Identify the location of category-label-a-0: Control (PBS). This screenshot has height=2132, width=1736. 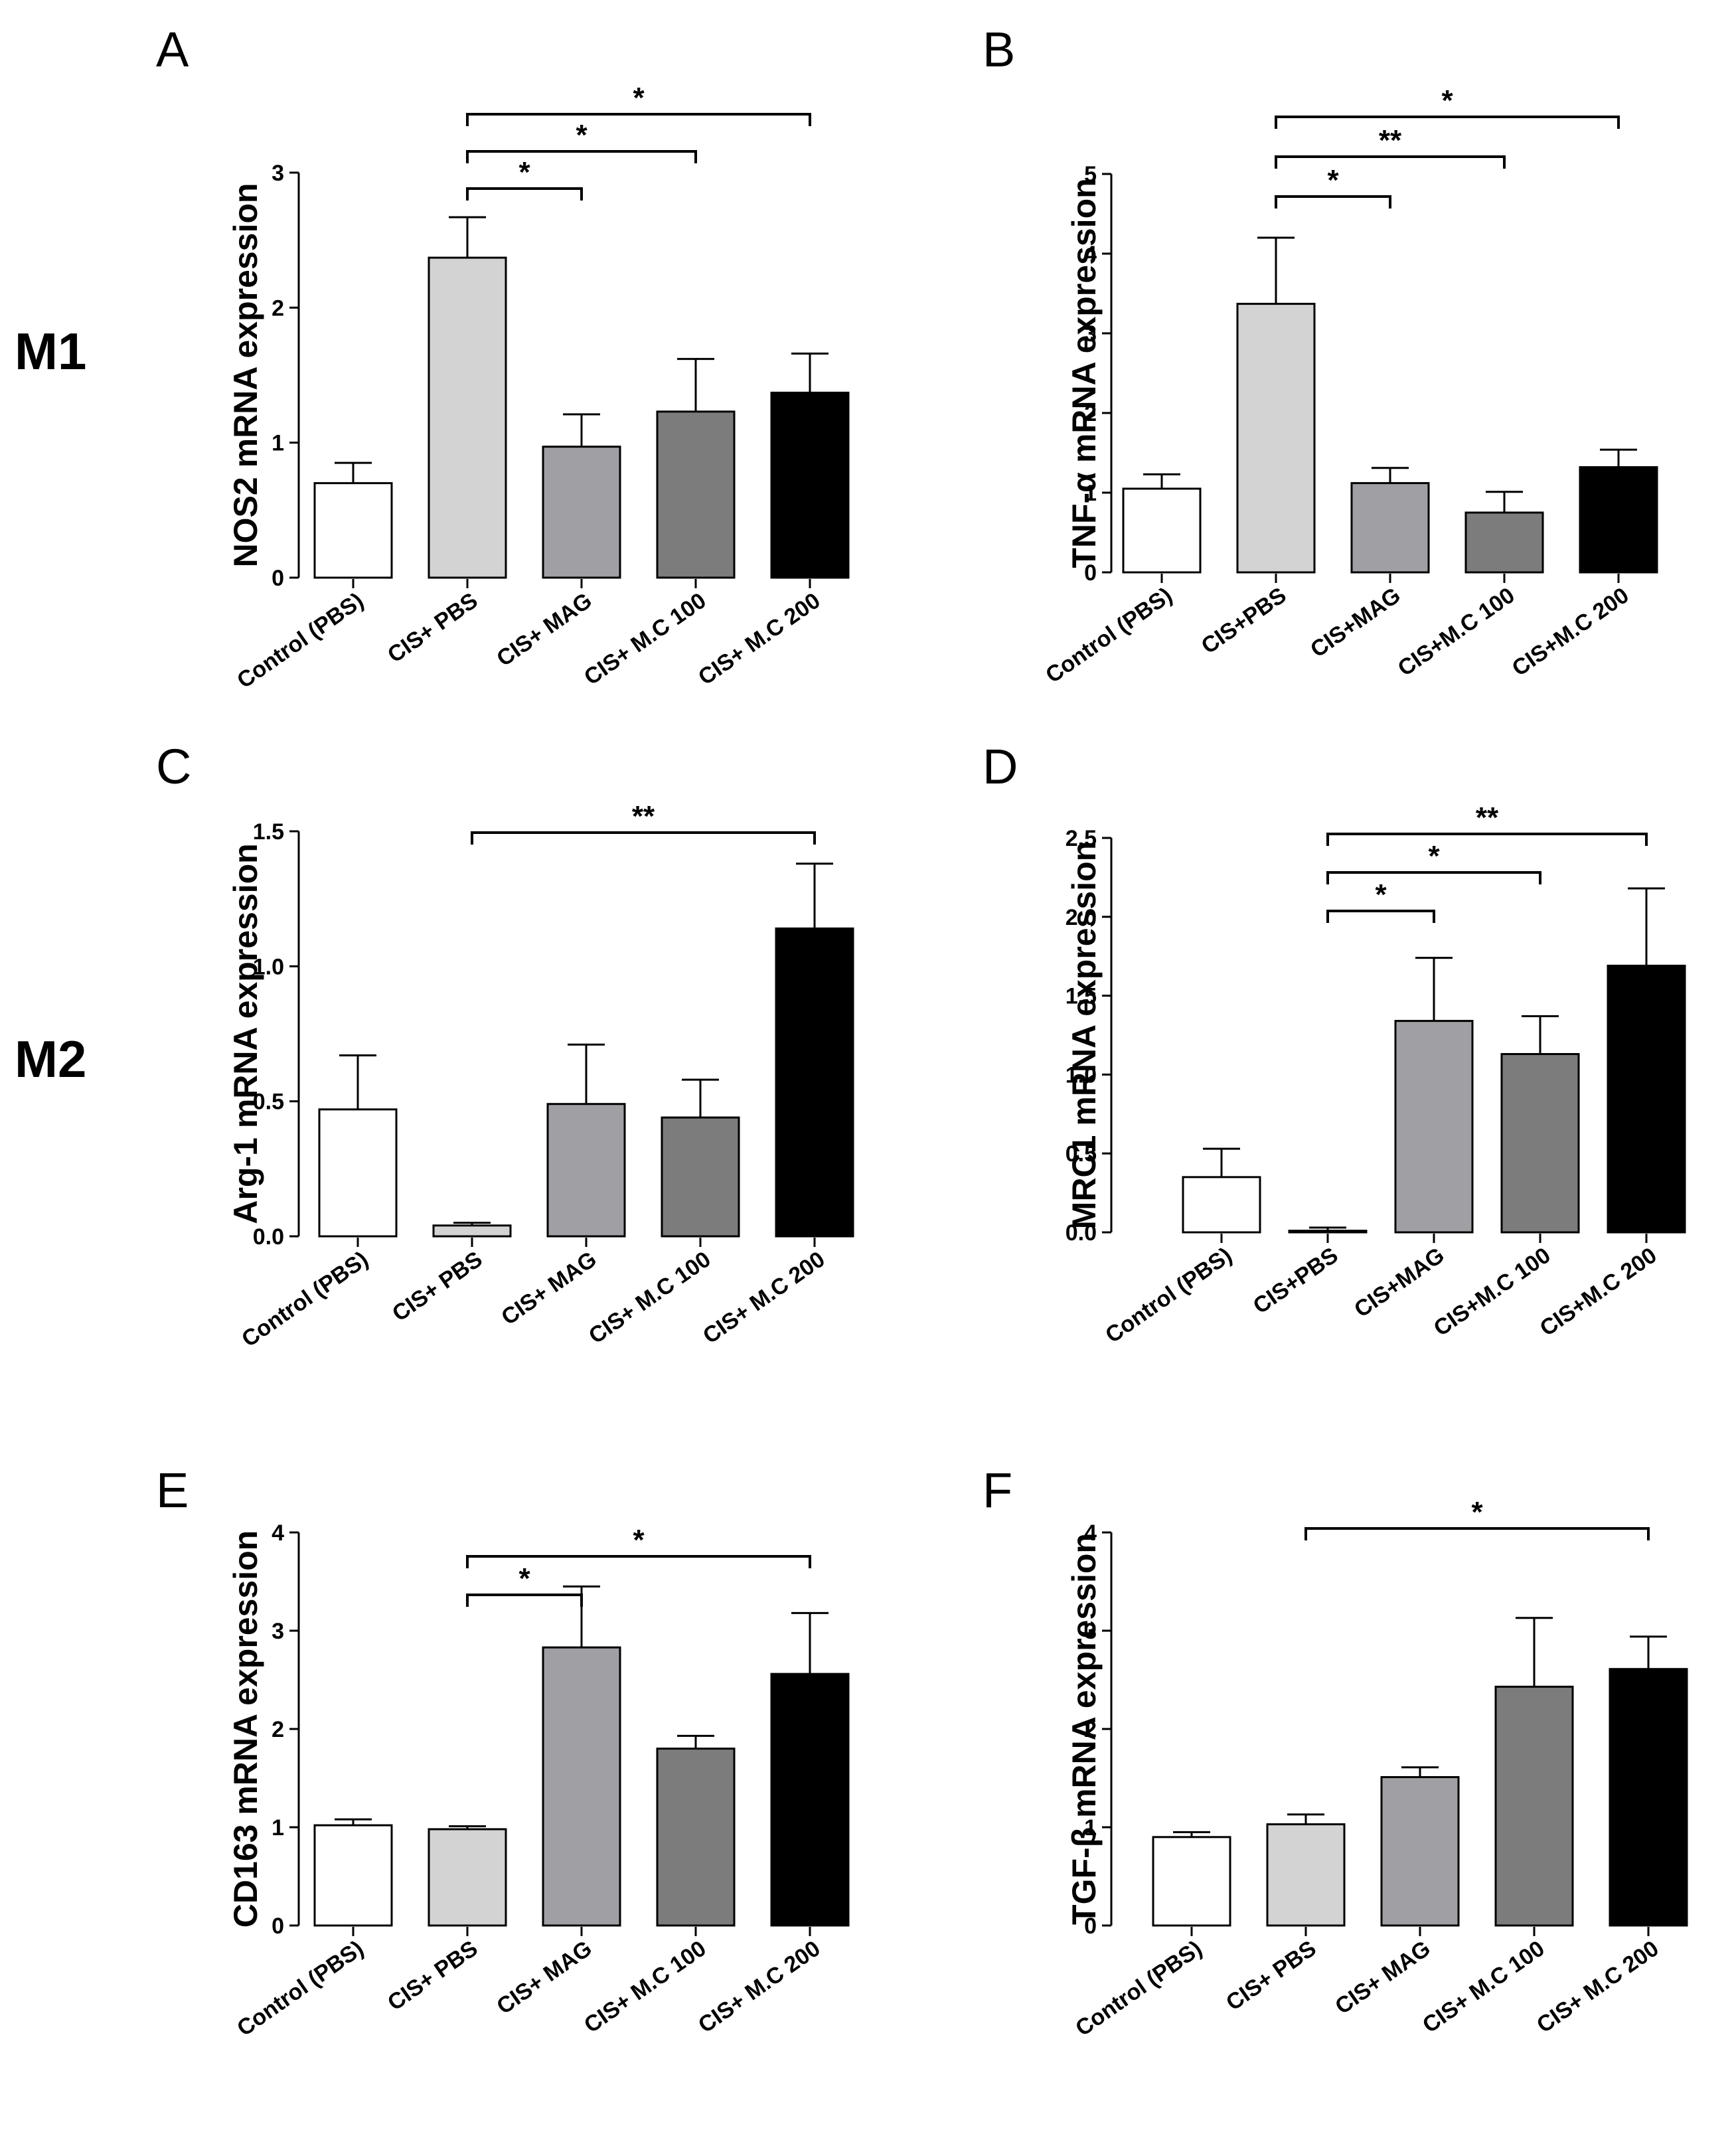
(300, 640).